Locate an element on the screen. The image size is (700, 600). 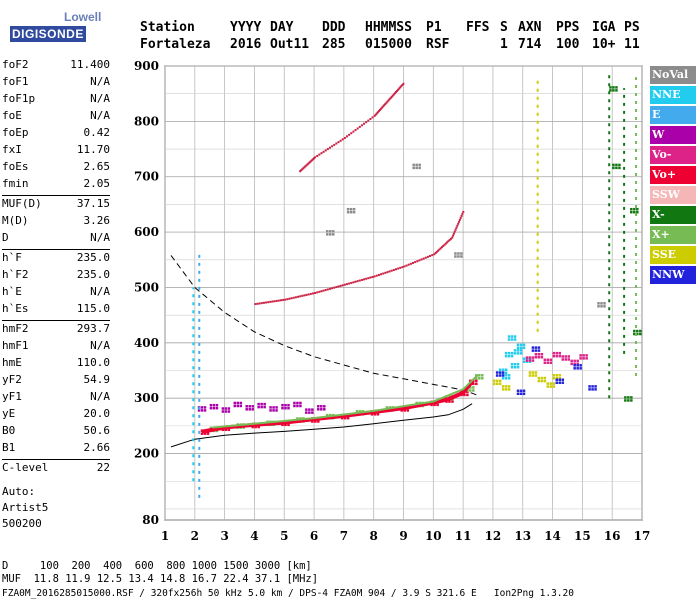
param-value: 110.0 is located at coordinates (93, 362).